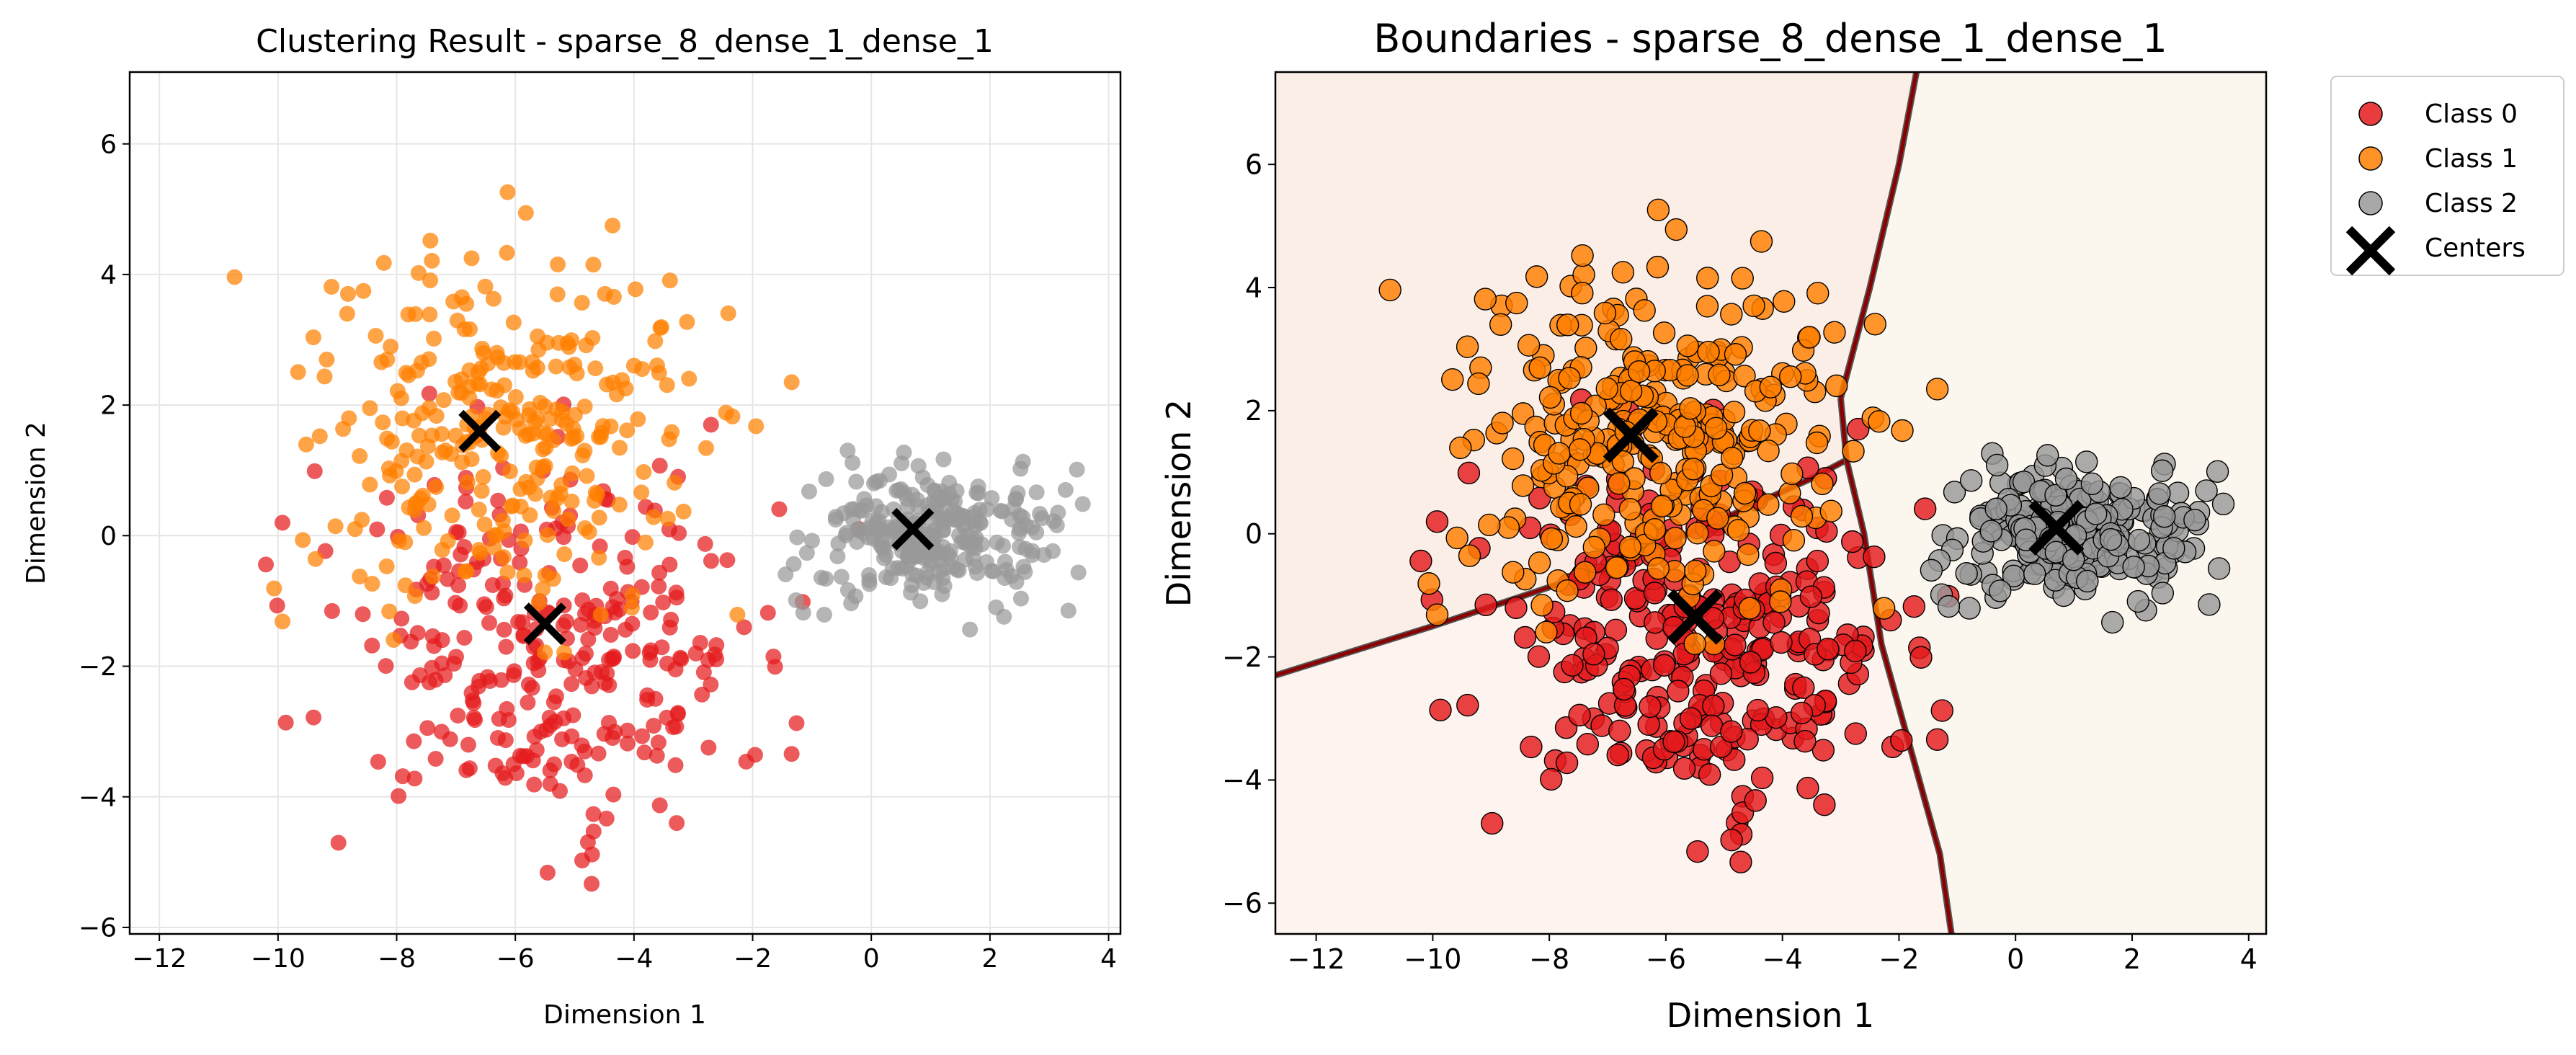 This screenshot has height=1055, width=2576. Describe the element at coordinates (98, 797) in the screenshot. I see `left-y-tick-label: −4` at that location.